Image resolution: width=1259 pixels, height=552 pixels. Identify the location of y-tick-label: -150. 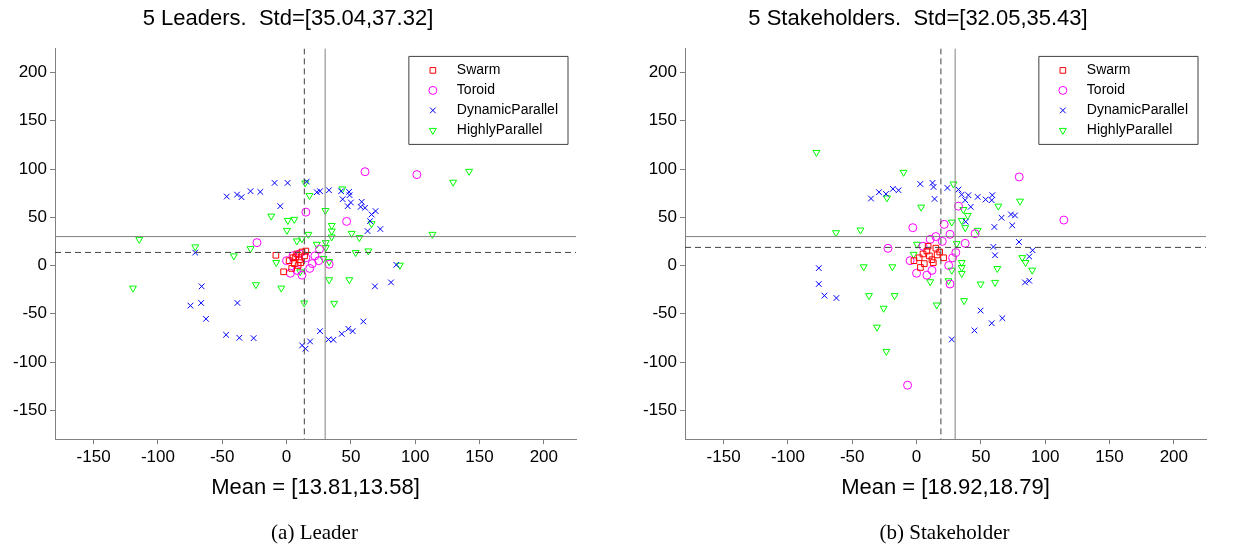
(29, 409).